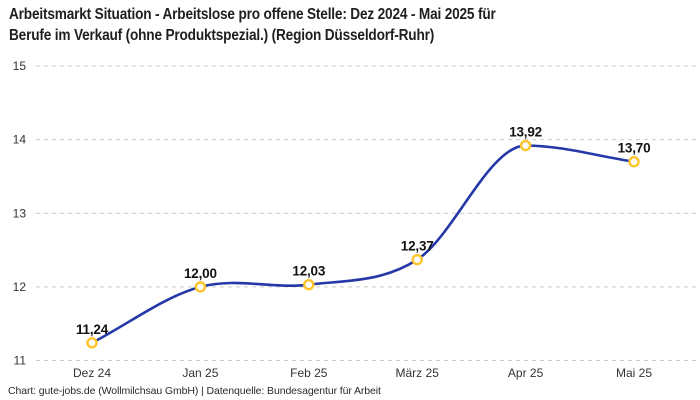 This screenshot has width=700, height=400. I want to click on x-axis-label: Apr 25, so click(526, 373).